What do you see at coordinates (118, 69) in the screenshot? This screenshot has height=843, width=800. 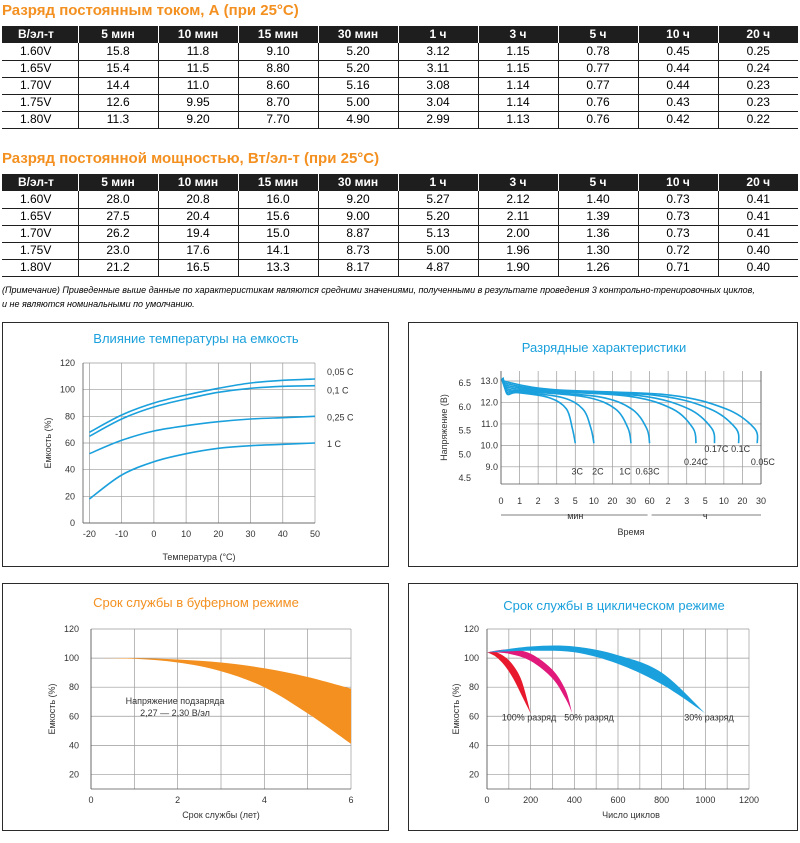 I see `table-cell: 15.4` at bounding box center [118, 69].